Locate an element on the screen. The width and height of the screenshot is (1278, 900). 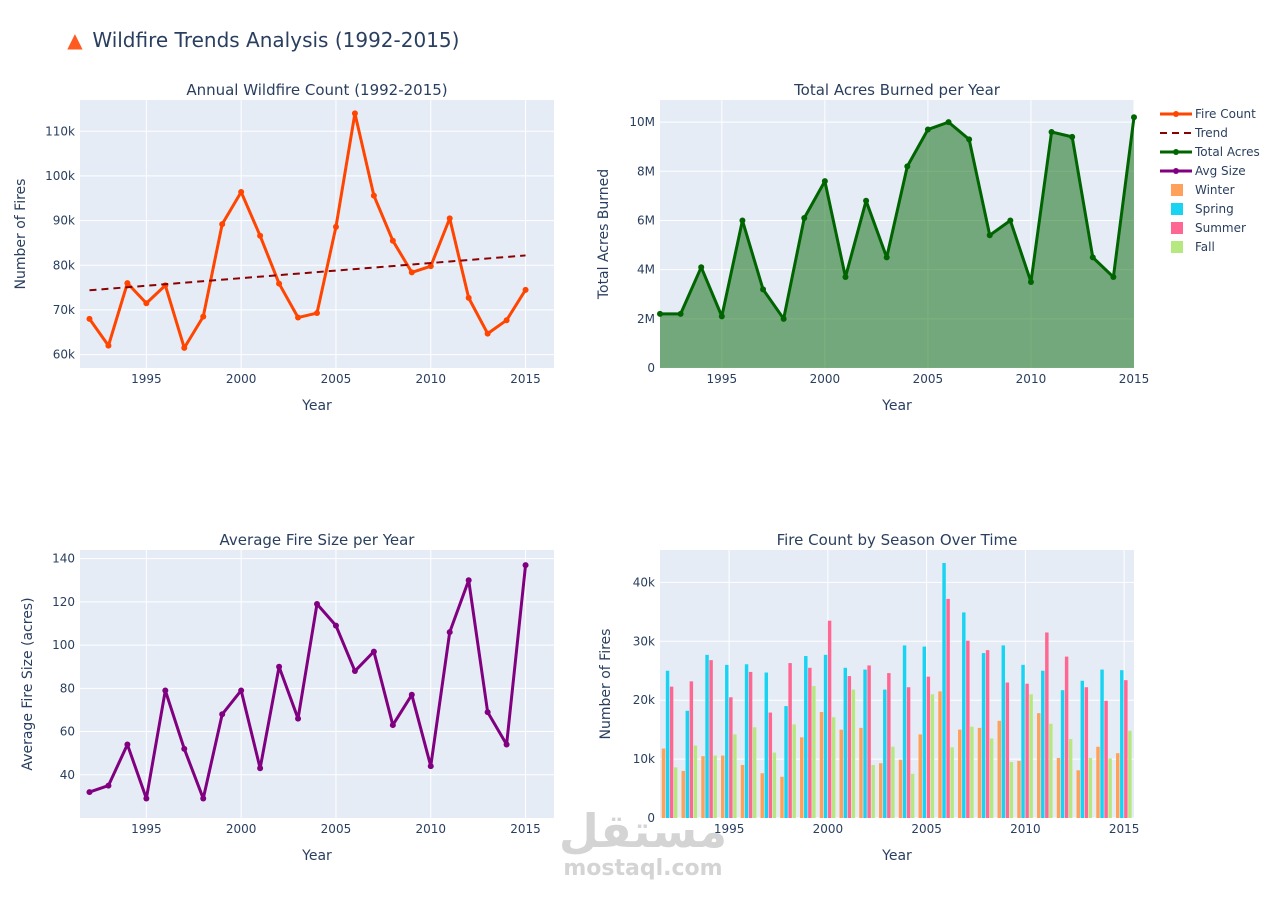
annual-count-title: Annual Wildfire Count (1992-2015) is located at coordinates (316, 90).